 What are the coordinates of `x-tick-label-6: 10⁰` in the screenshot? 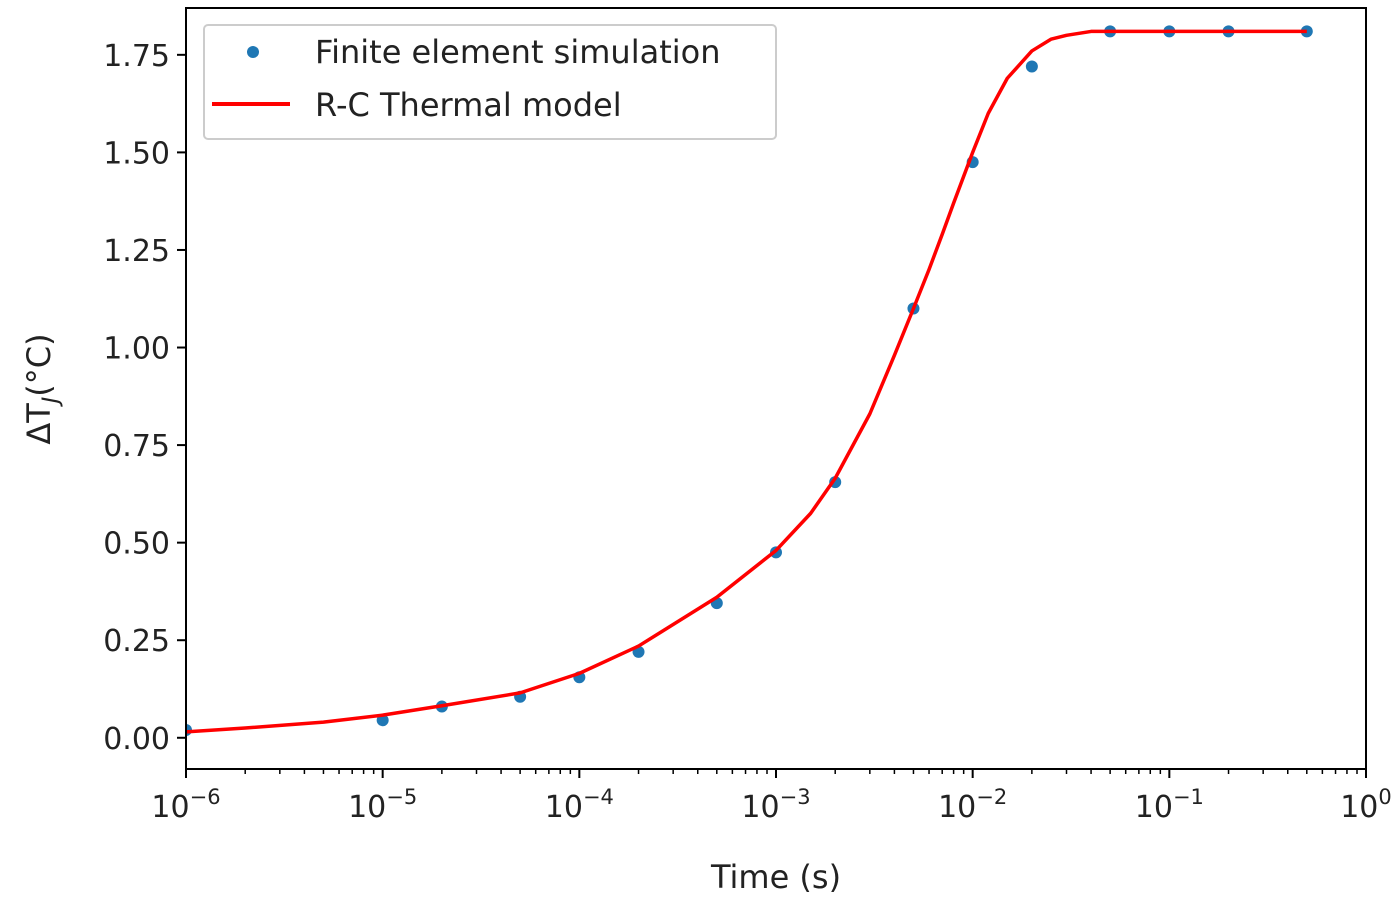 It's located at (1366, 805).